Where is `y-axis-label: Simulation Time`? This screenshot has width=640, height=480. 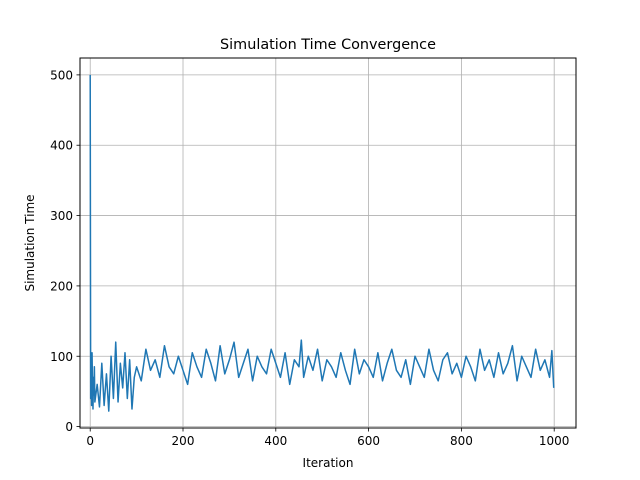 y-axis-label: Simulation Time is located at coordinates (30, 242).